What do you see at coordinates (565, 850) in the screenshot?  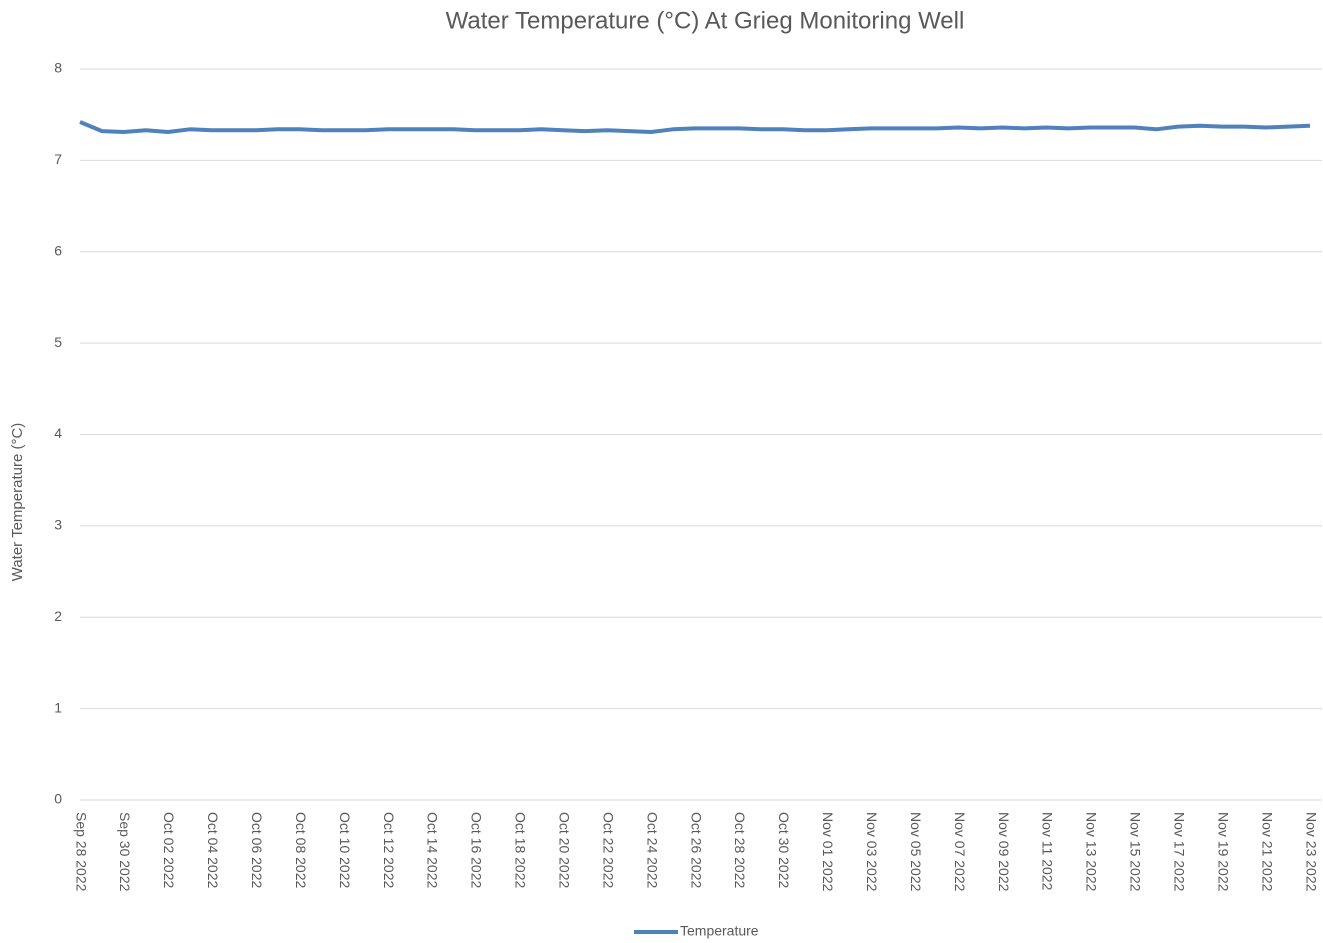 I see `x-tick-label: Oct 20 2022` at bounding box center [565, 850].